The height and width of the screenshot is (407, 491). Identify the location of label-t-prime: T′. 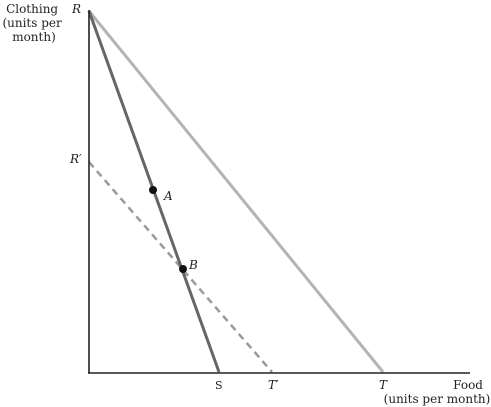
(273, 385).